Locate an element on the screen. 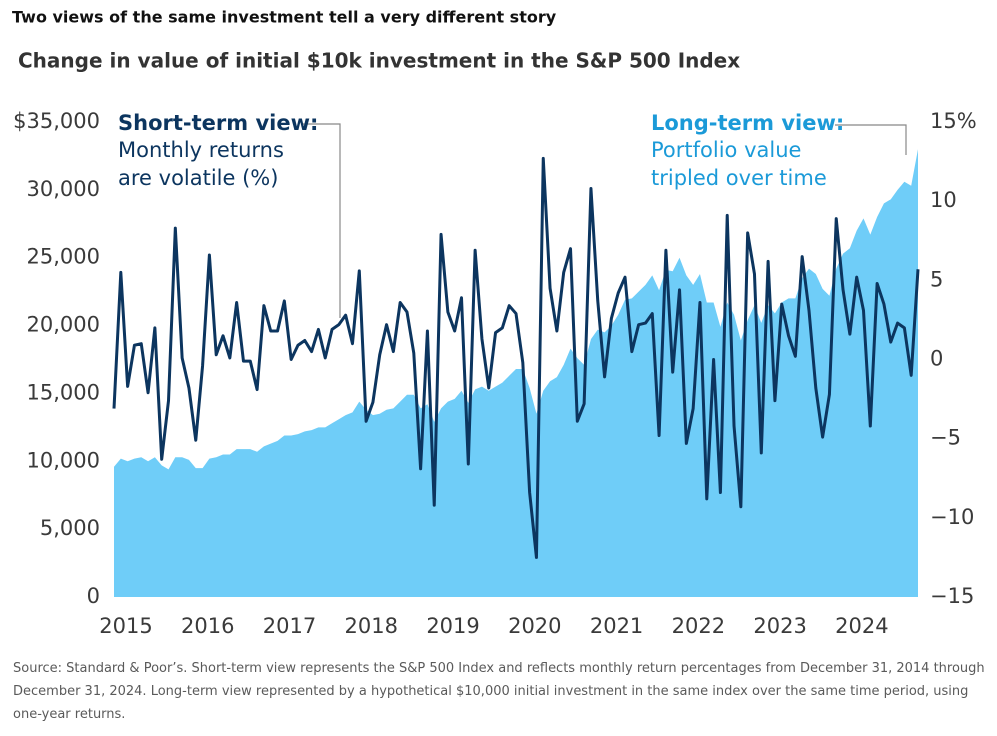 This screenshot has width=997, height=736. x-tick-label: 2023 is located at coordinates (779, 626).